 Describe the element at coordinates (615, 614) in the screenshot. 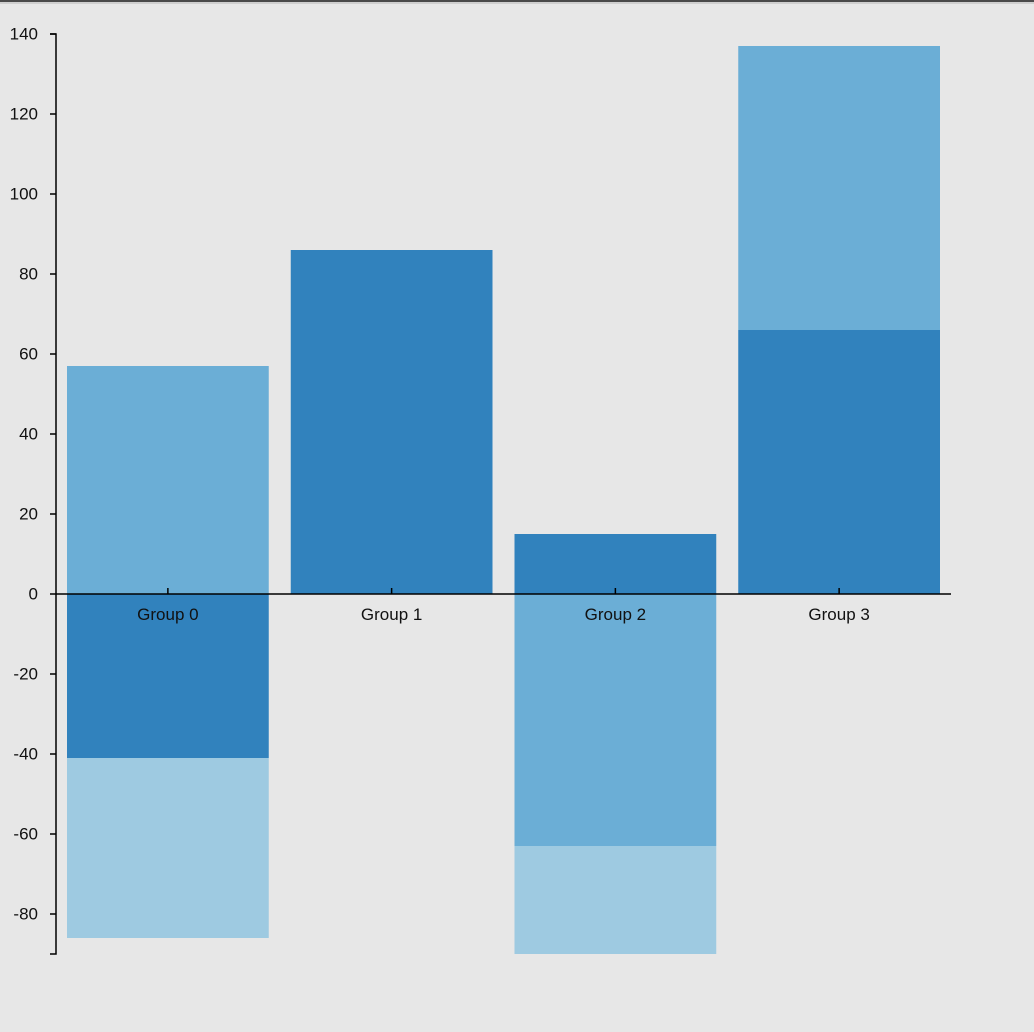

I see `x-tick-label-group-2: Group 2` at that location.